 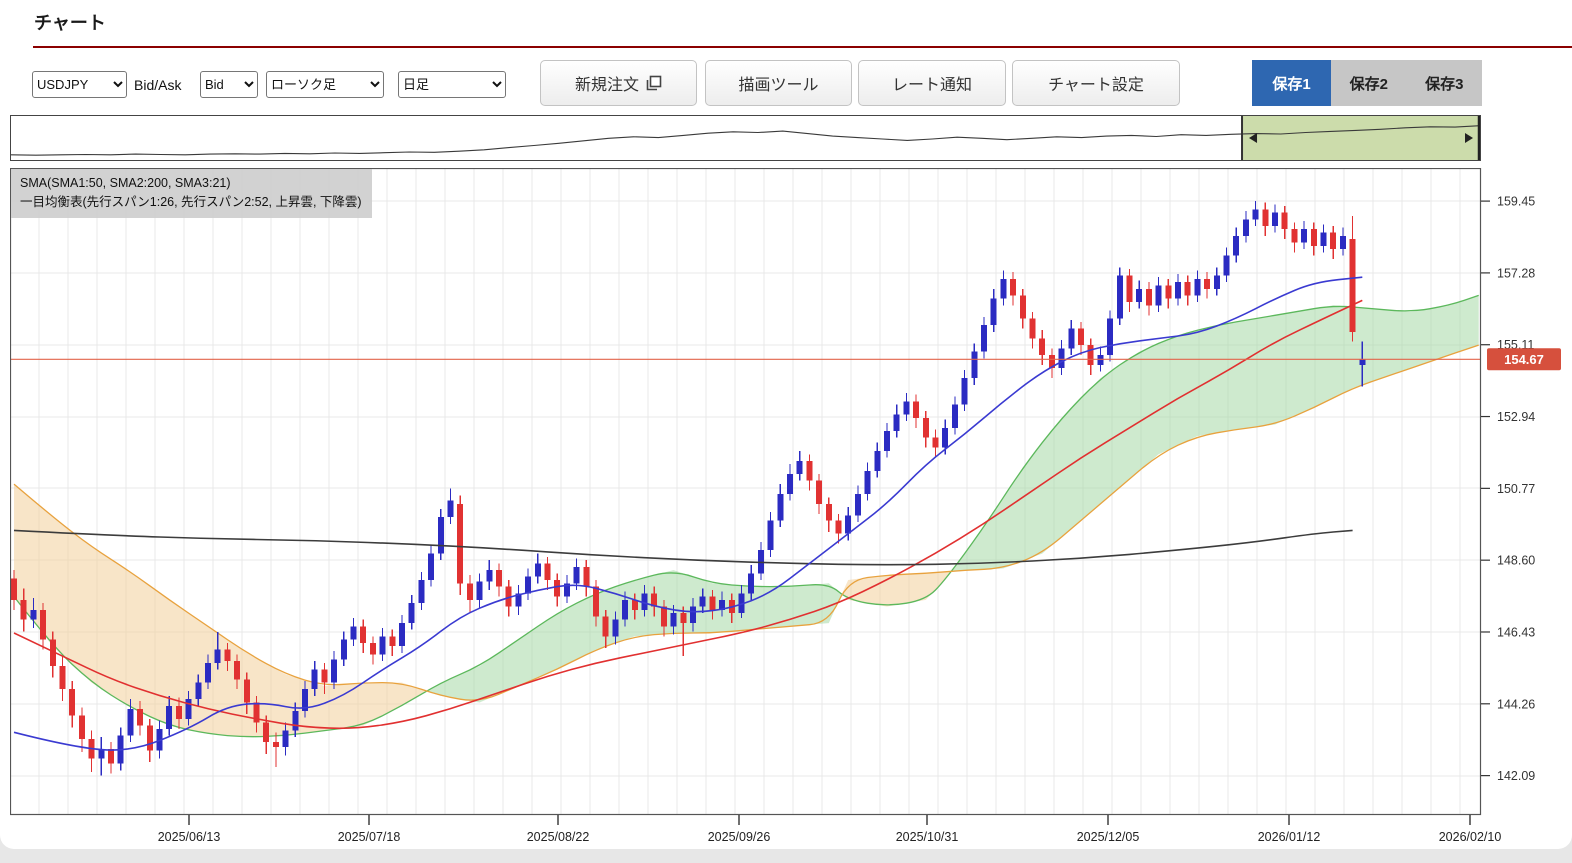 I want to click on rate-alert-label: レート通知, so click(x=931, y=85).